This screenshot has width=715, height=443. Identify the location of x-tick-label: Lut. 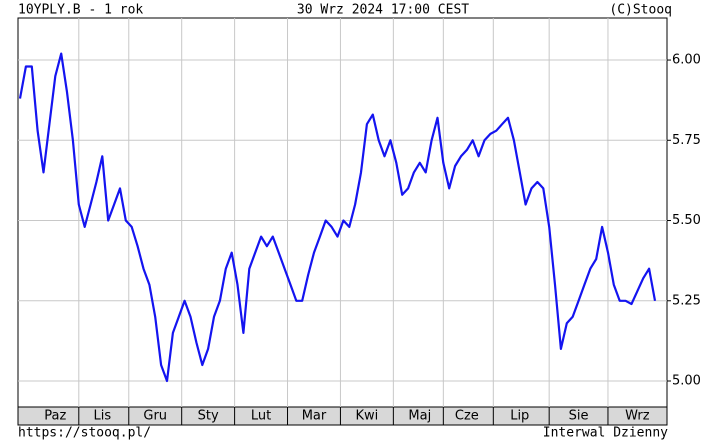
(261, 416).